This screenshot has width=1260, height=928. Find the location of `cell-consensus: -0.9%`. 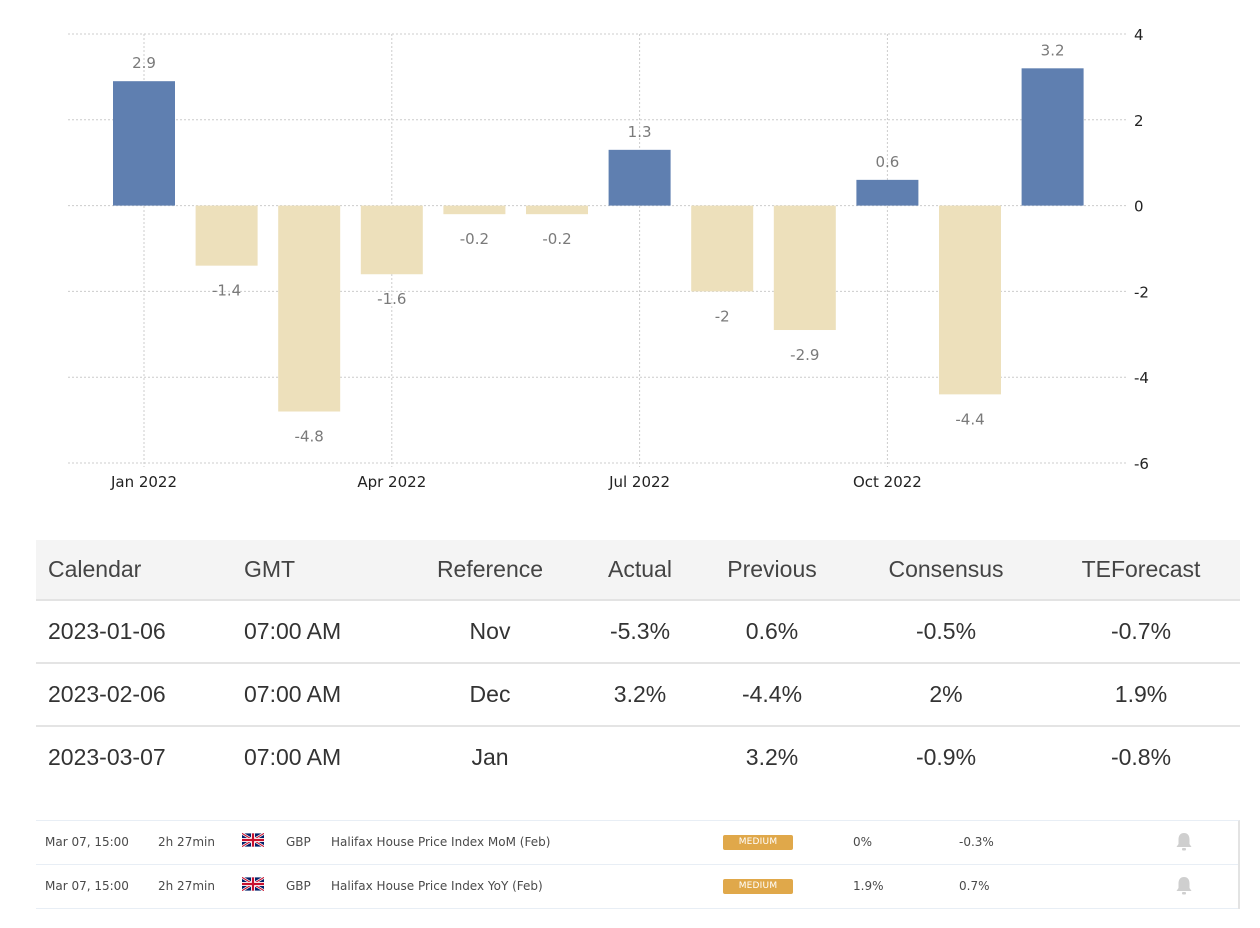

cell-consensus: -0.9% is located at coordinates (946, 757).